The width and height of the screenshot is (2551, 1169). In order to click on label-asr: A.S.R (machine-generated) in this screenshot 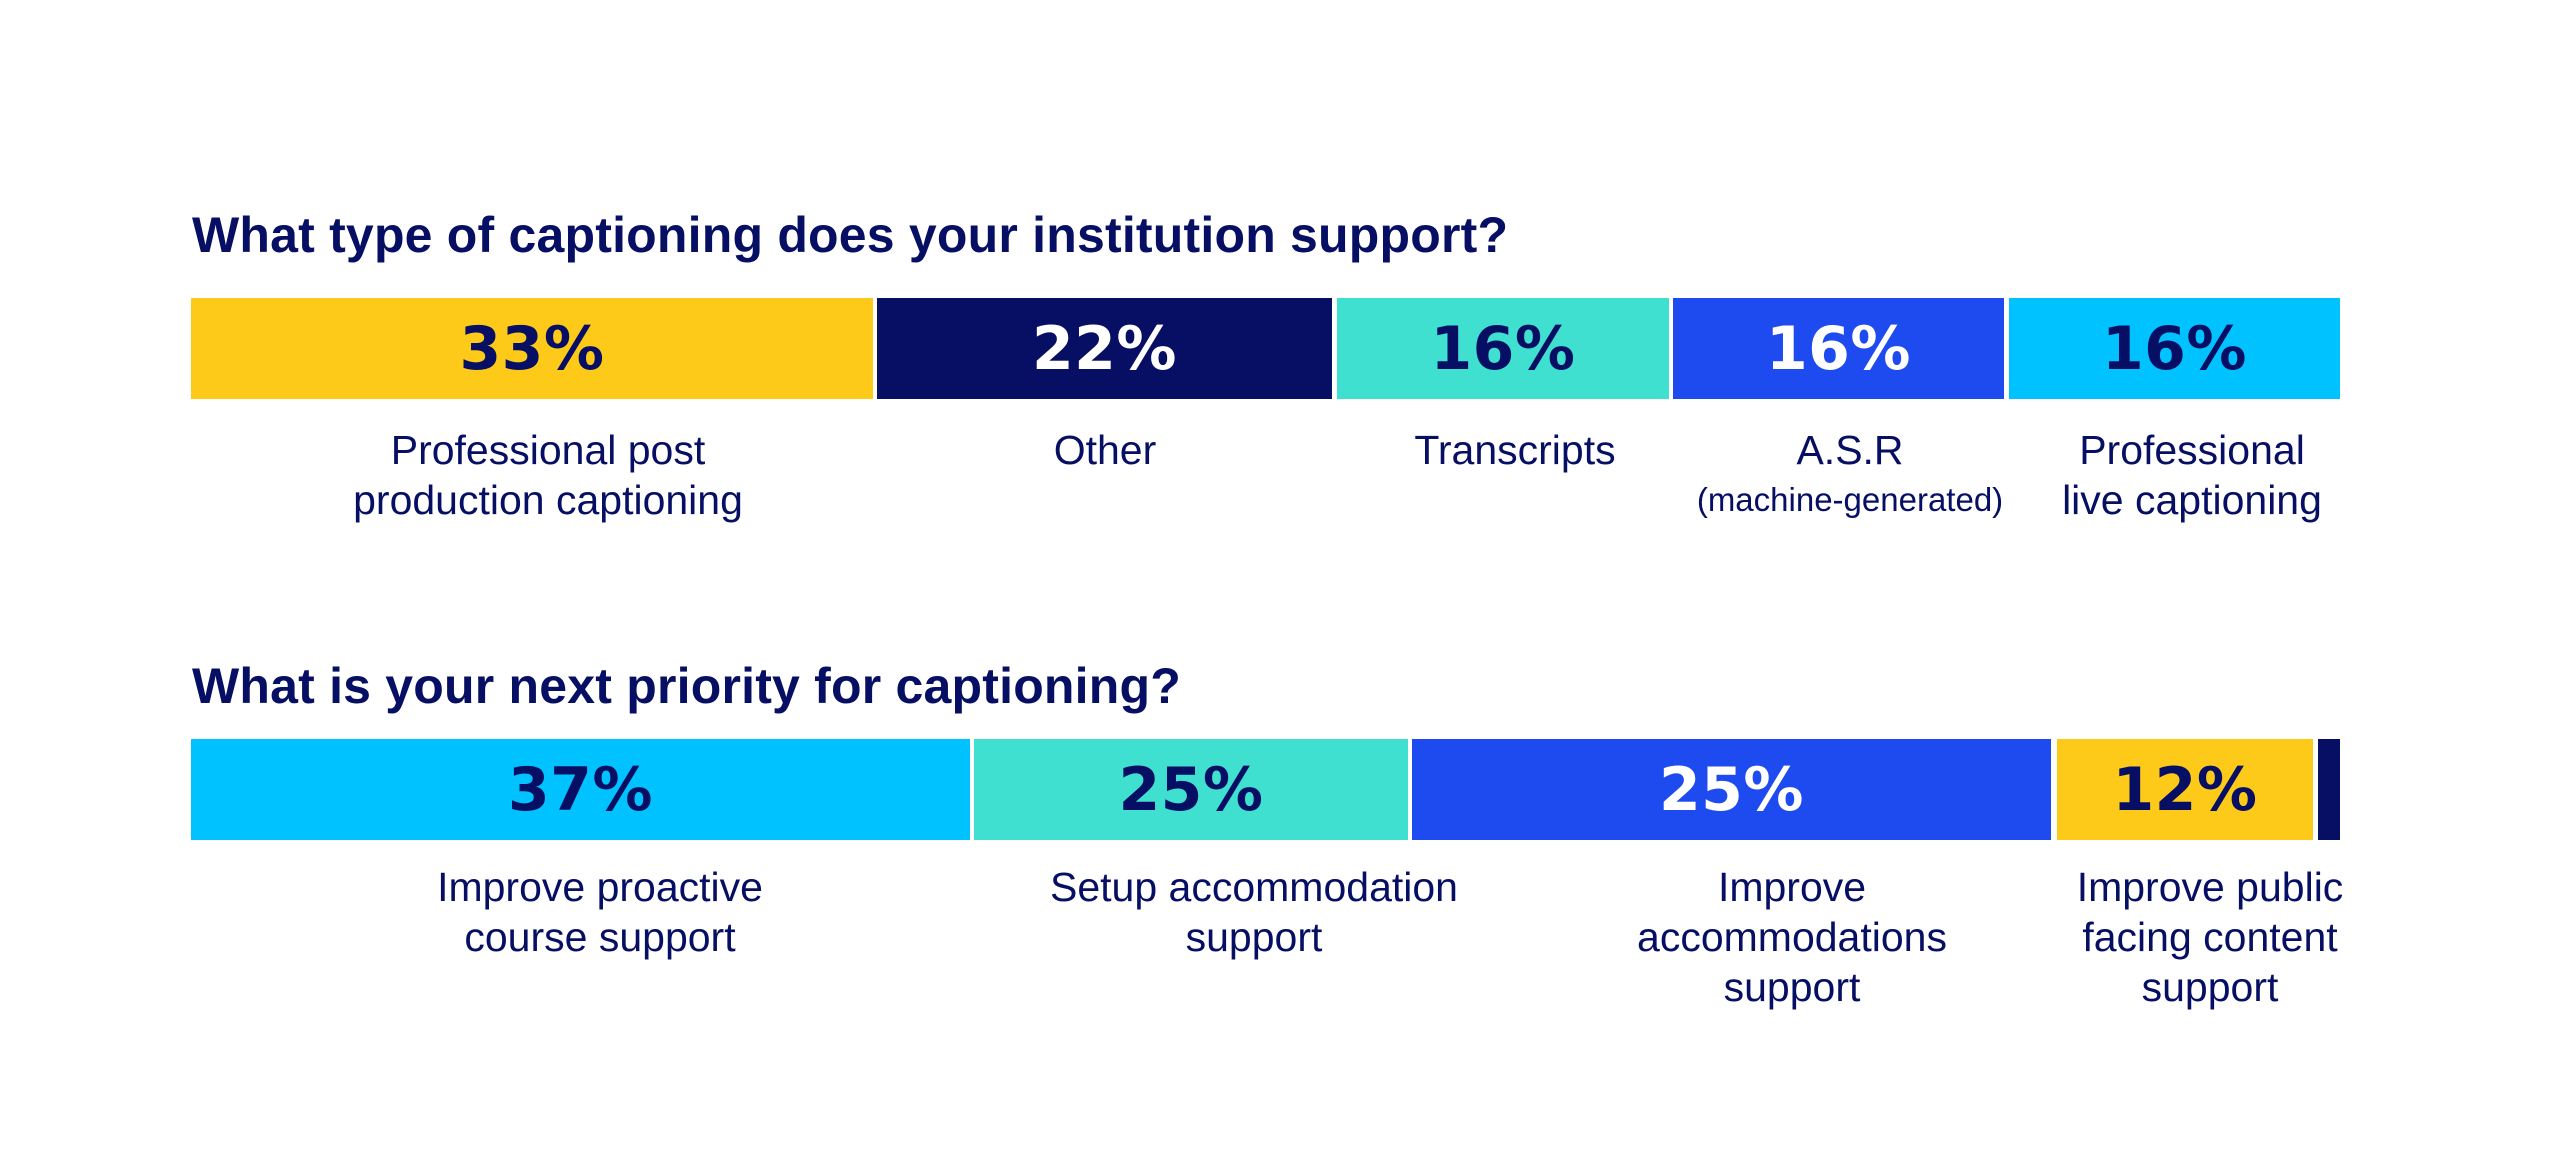, I will do `click(1850, 475)`.